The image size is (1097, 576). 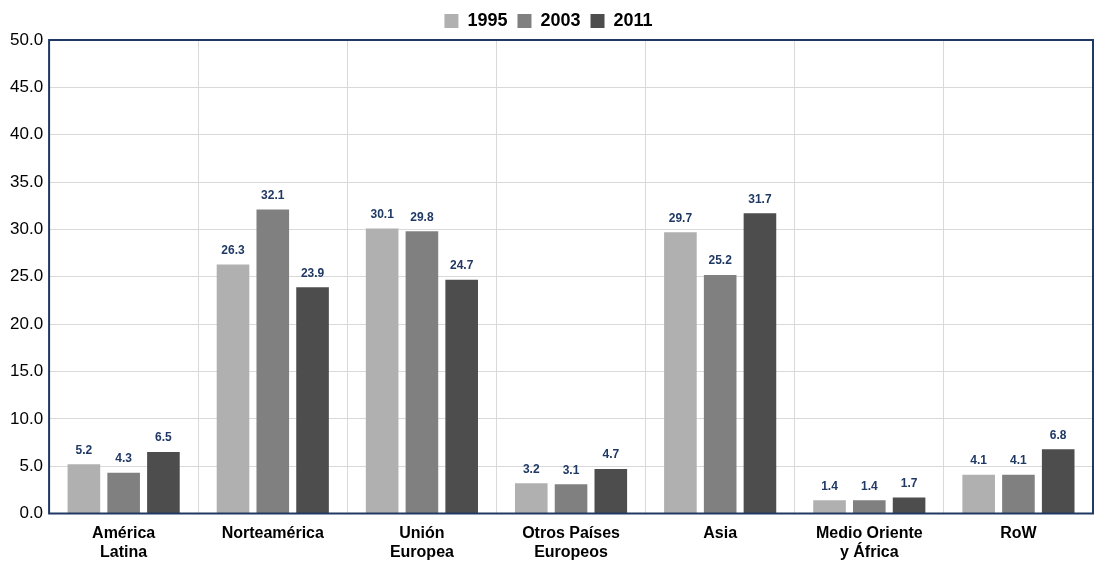 What do you see at coordinates (611, 454) in the screenshot?
I see `data-label: 4.7` at bounding box center [611, 454].